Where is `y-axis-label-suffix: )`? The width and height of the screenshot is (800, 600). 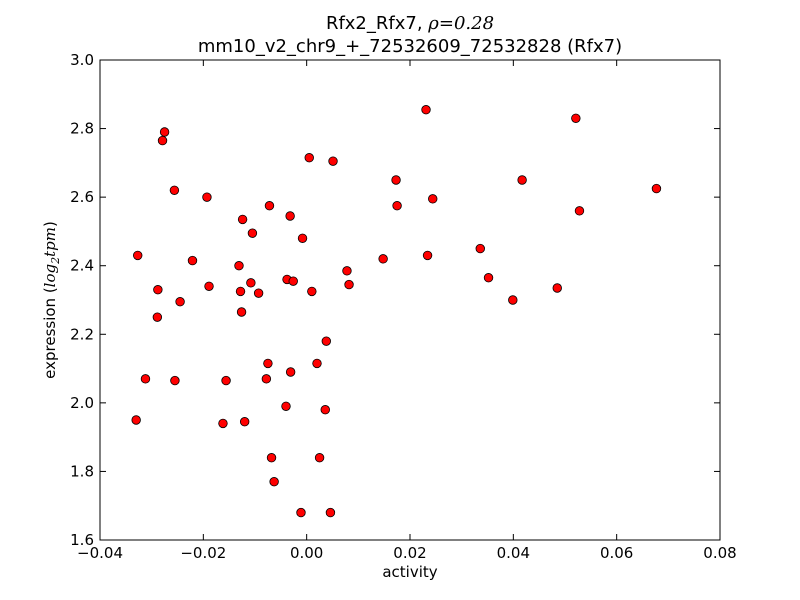
y-axis-label-suffix: ) is located at coordinates (50, 224).